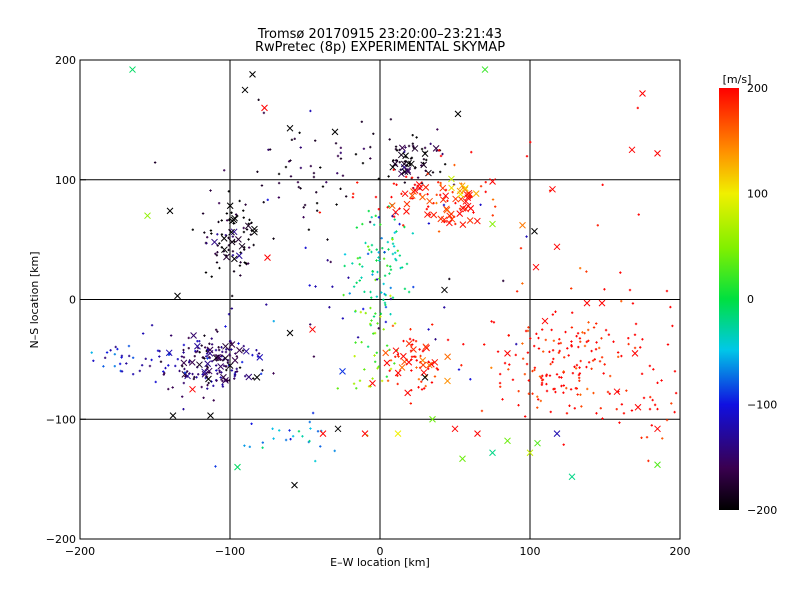 This screenshot has height=600, width=800. I want to click on chart-subtitle: RwPretec (8p) EXPERIMENTAL SKYMAP, so click(380, 47).